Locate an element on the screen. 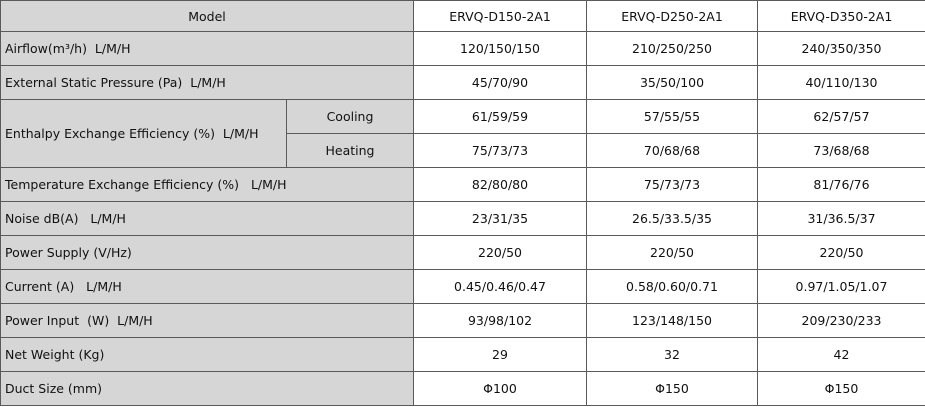  cell-value: 42 is located at coordinates (841, 354).